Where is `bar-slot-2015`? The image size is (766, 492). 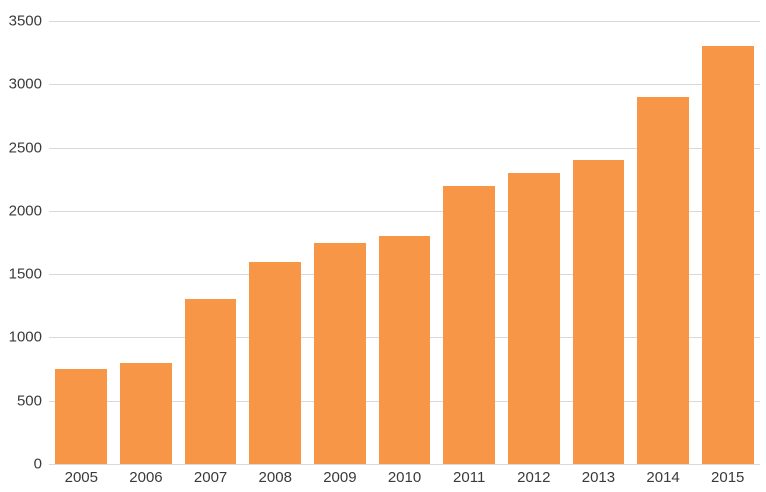
bar-slot-2015 is located at coordinates (727, 242).